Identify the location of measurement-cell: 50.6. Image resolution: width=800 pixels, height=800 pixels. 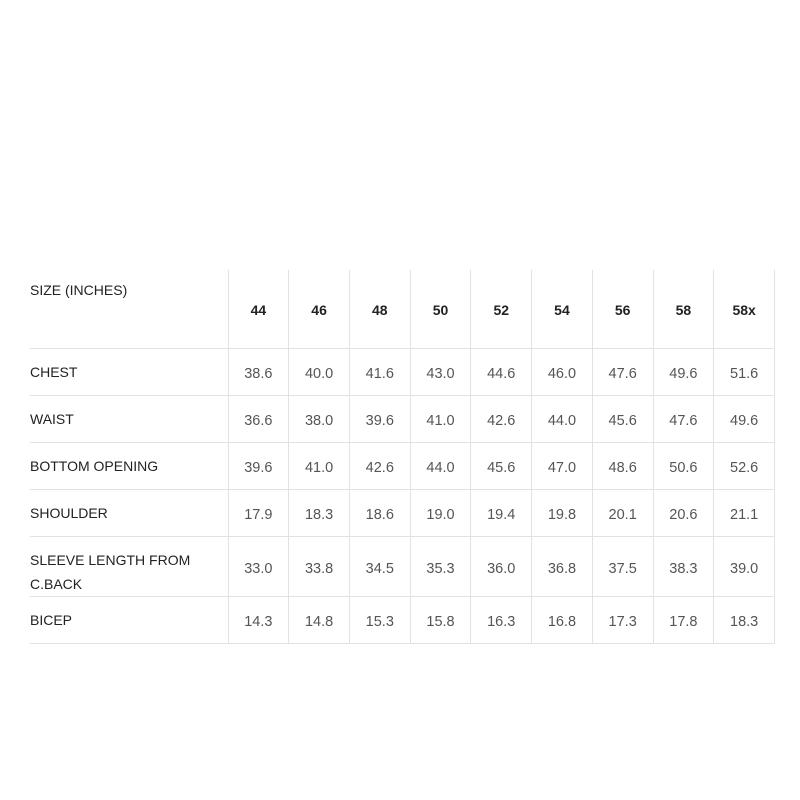
(683, 466).